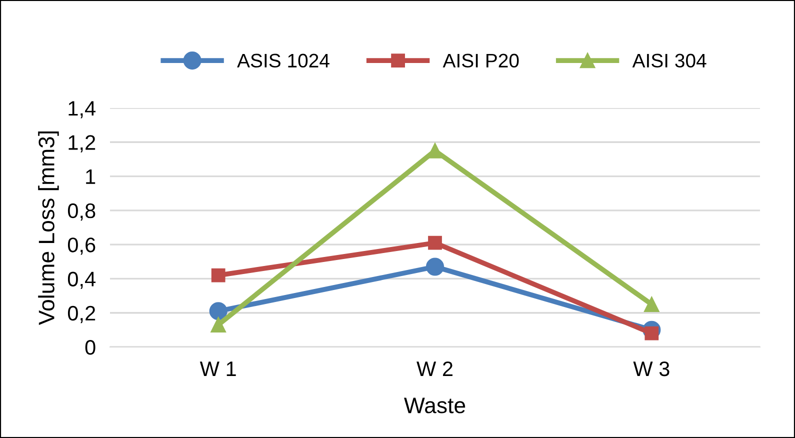 The height and width of the screenshot is (438, 795). I want to click on x-axis-title: Waste, so click(435, 406).